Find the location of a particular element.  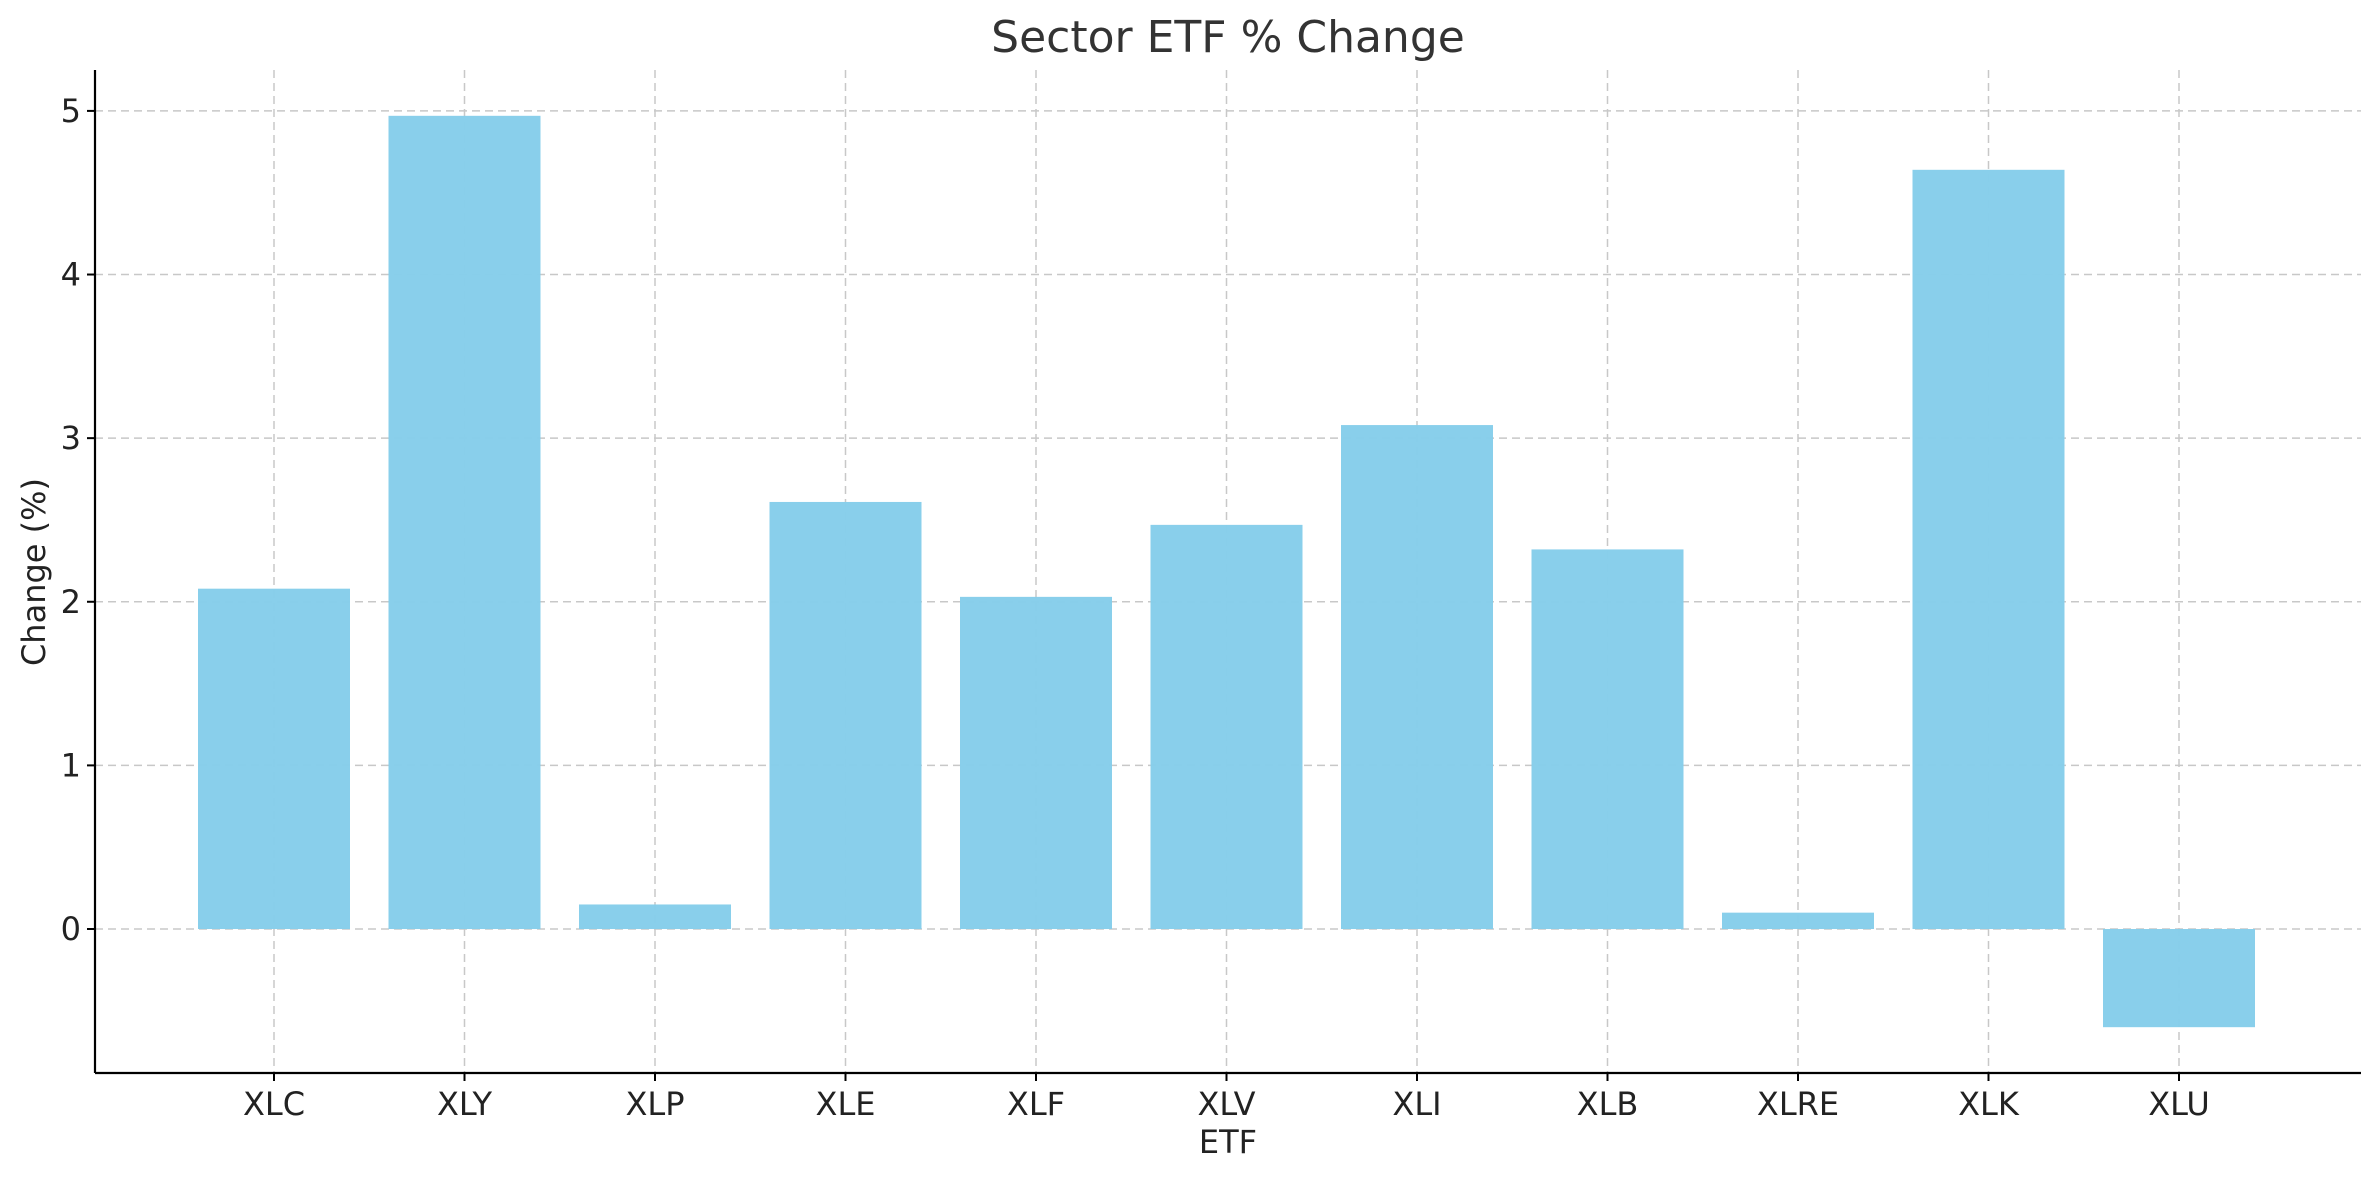

y-axis-label: Change (%) is located at coordinates (34, 572).